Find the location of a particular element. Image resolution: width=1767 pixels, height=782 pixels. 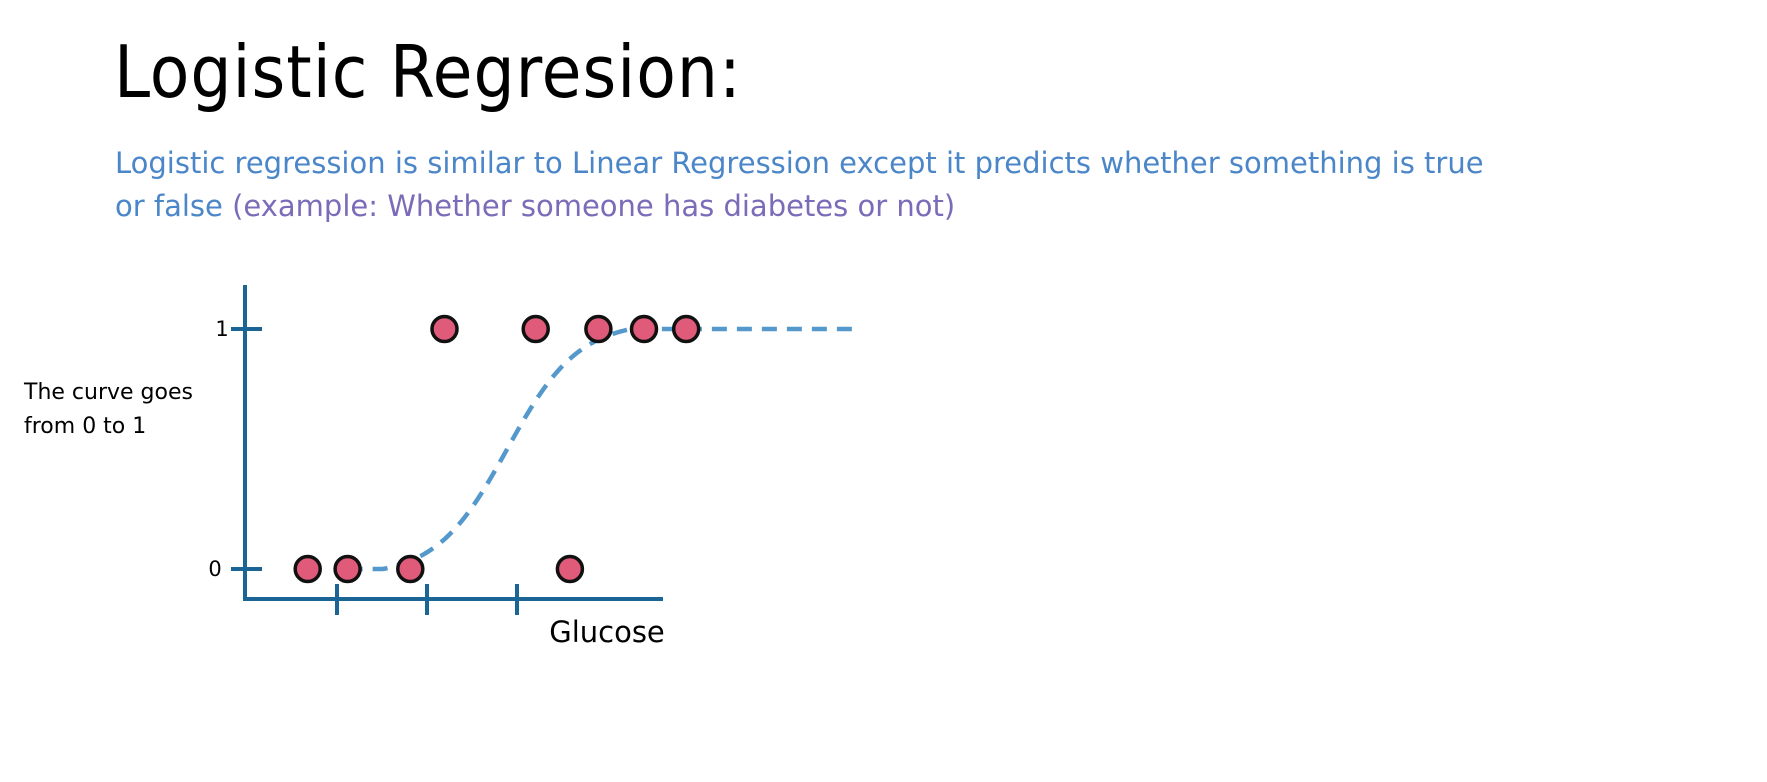

sigmoid-curve is located at coordinates (601, 449).